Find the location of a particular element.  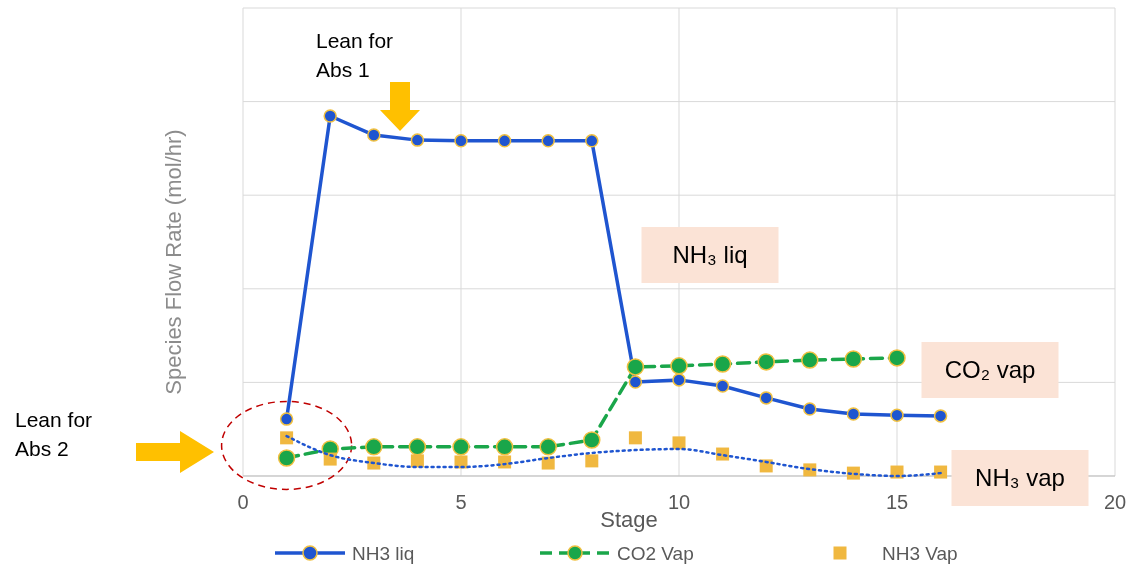

y-axis-title: Species Flow Rate (mol/hr) is located at coordinates (173, 262).